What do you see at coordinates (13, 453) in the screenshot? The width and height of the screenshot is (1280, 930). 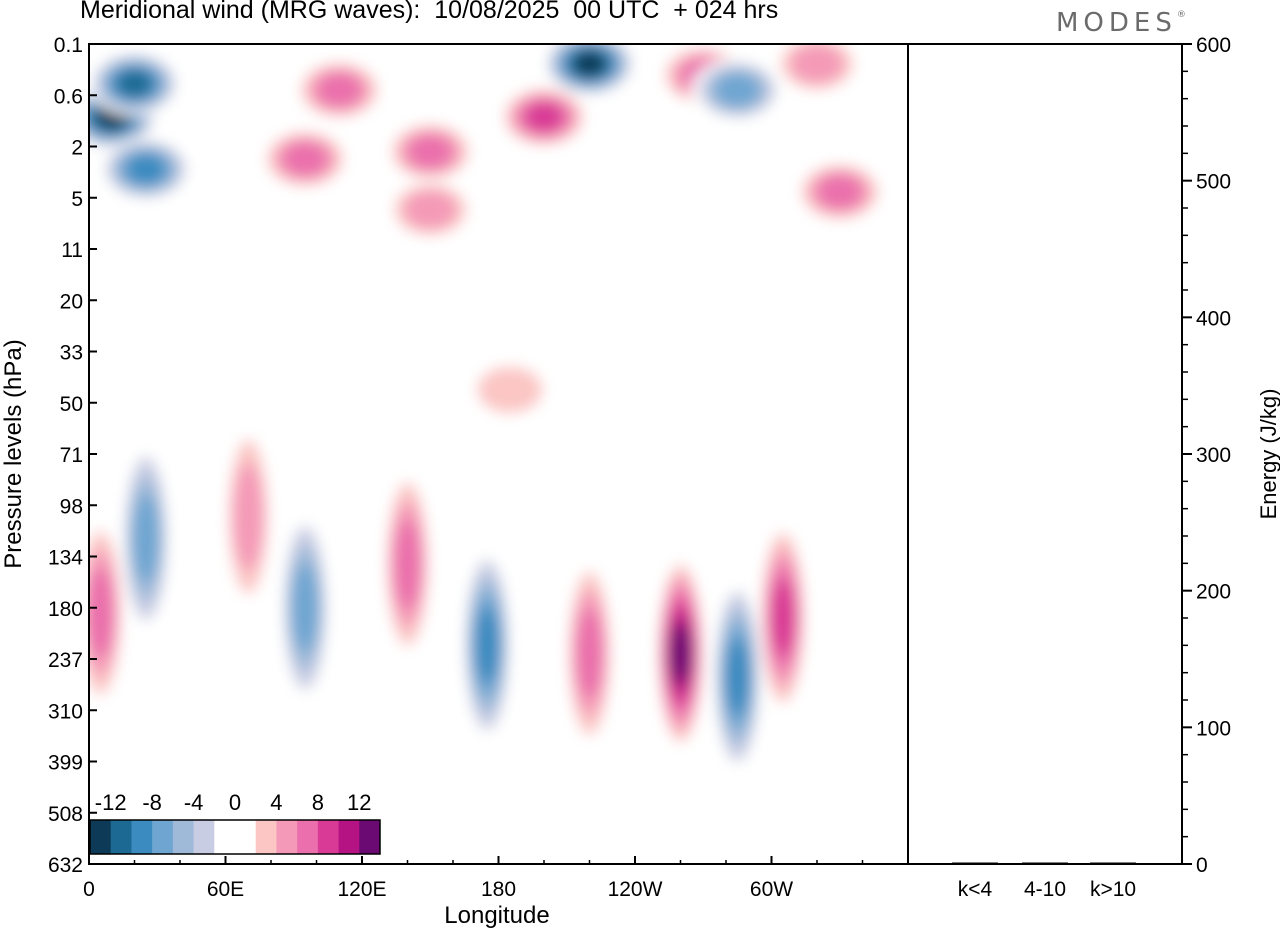 I see `y-axis-label: Pressure levels (hPa)` at bounding box center [13, 453].